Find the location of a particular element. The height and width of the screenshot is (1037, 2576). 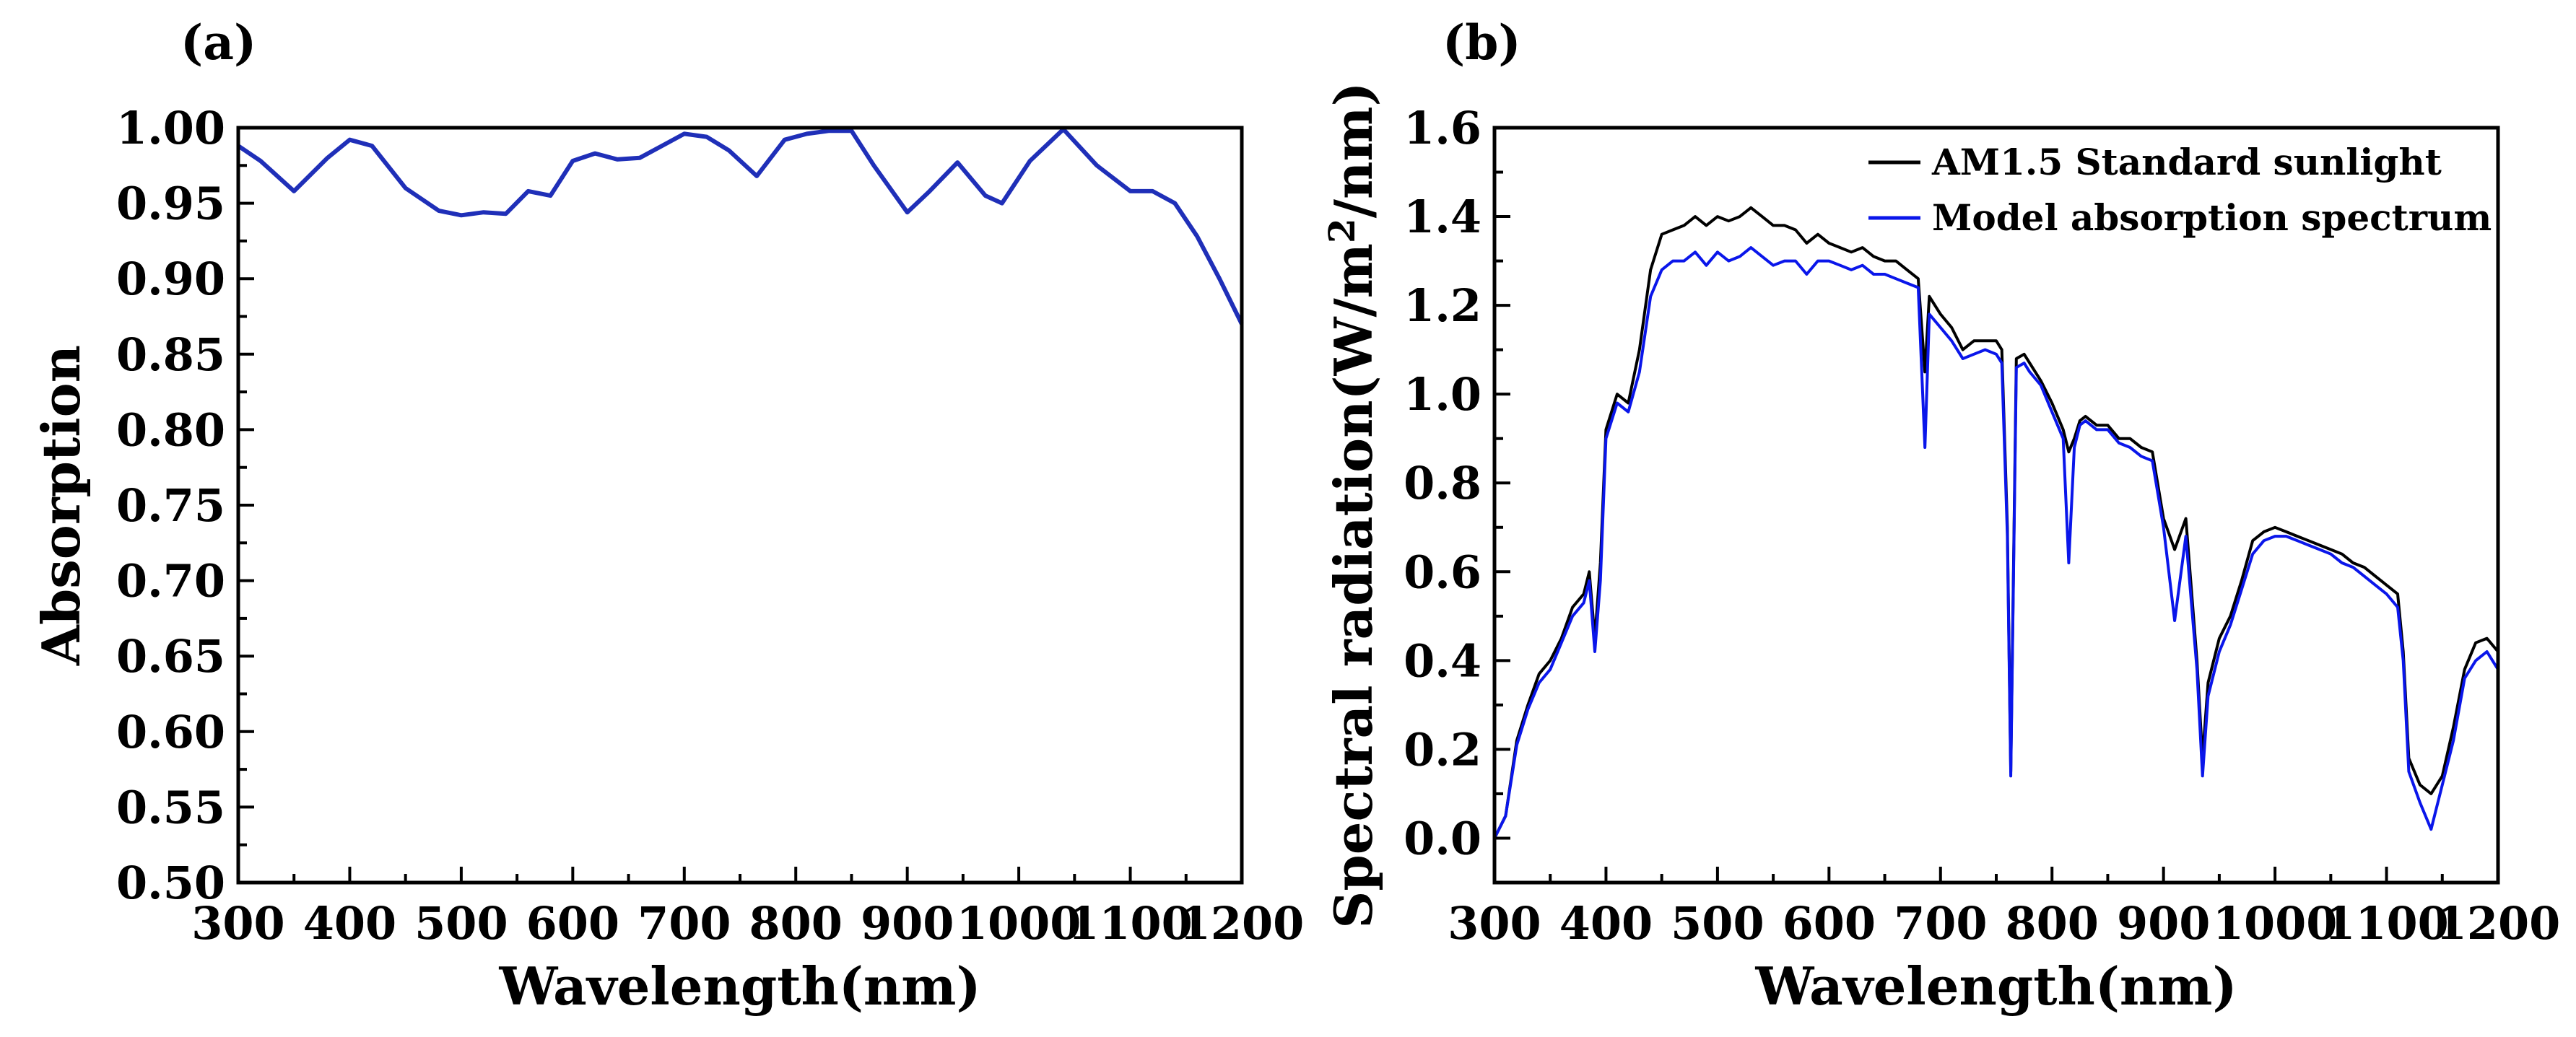

panel-a-y-tick-label: 0.50 is located at coordinates (170, 883).